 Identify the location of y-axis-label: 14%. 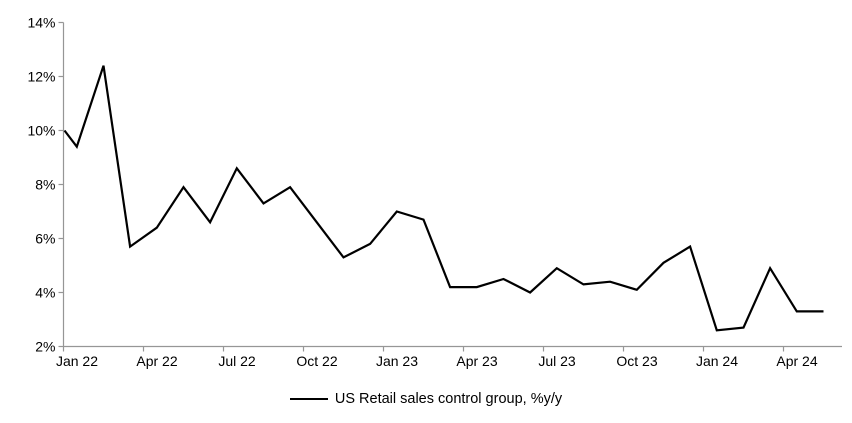
(41, 23).